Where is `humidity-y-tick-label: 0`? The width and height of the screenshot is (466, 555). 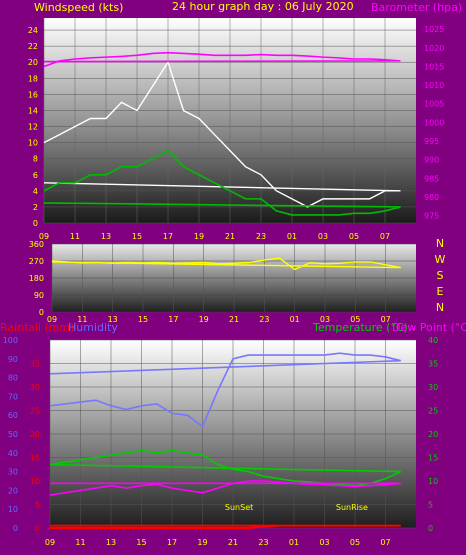 humidity-y-tick-label: 0 is located at coordinates (15, 528).